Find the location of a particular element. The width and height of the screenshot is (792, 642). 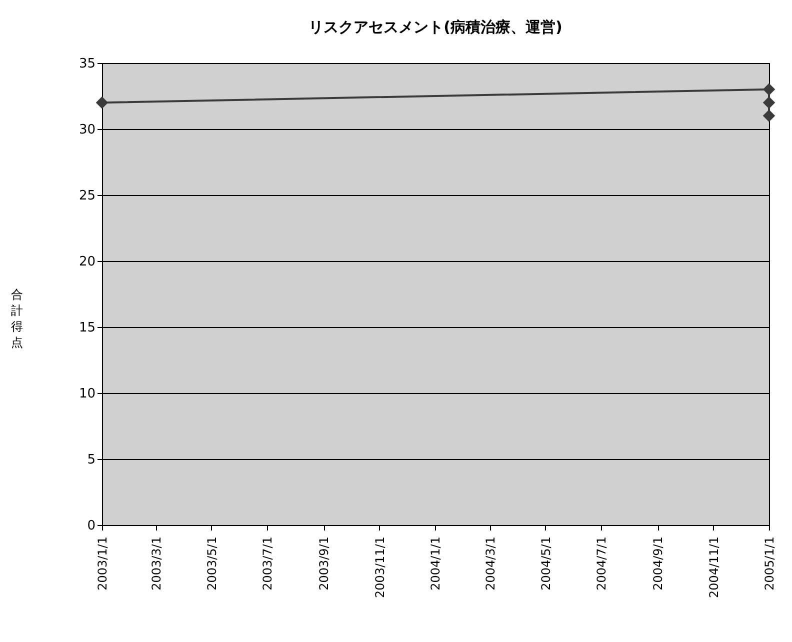

y-tick-label: 10 is located at coordinates (87, 394).